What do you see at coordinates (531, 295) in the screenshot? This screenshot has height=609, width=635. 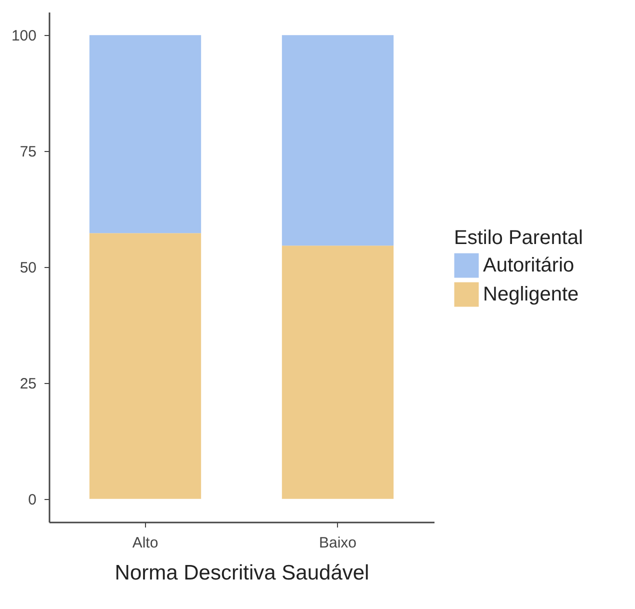 I see `legend-label: Negligente` at bounding box center [531, 295].